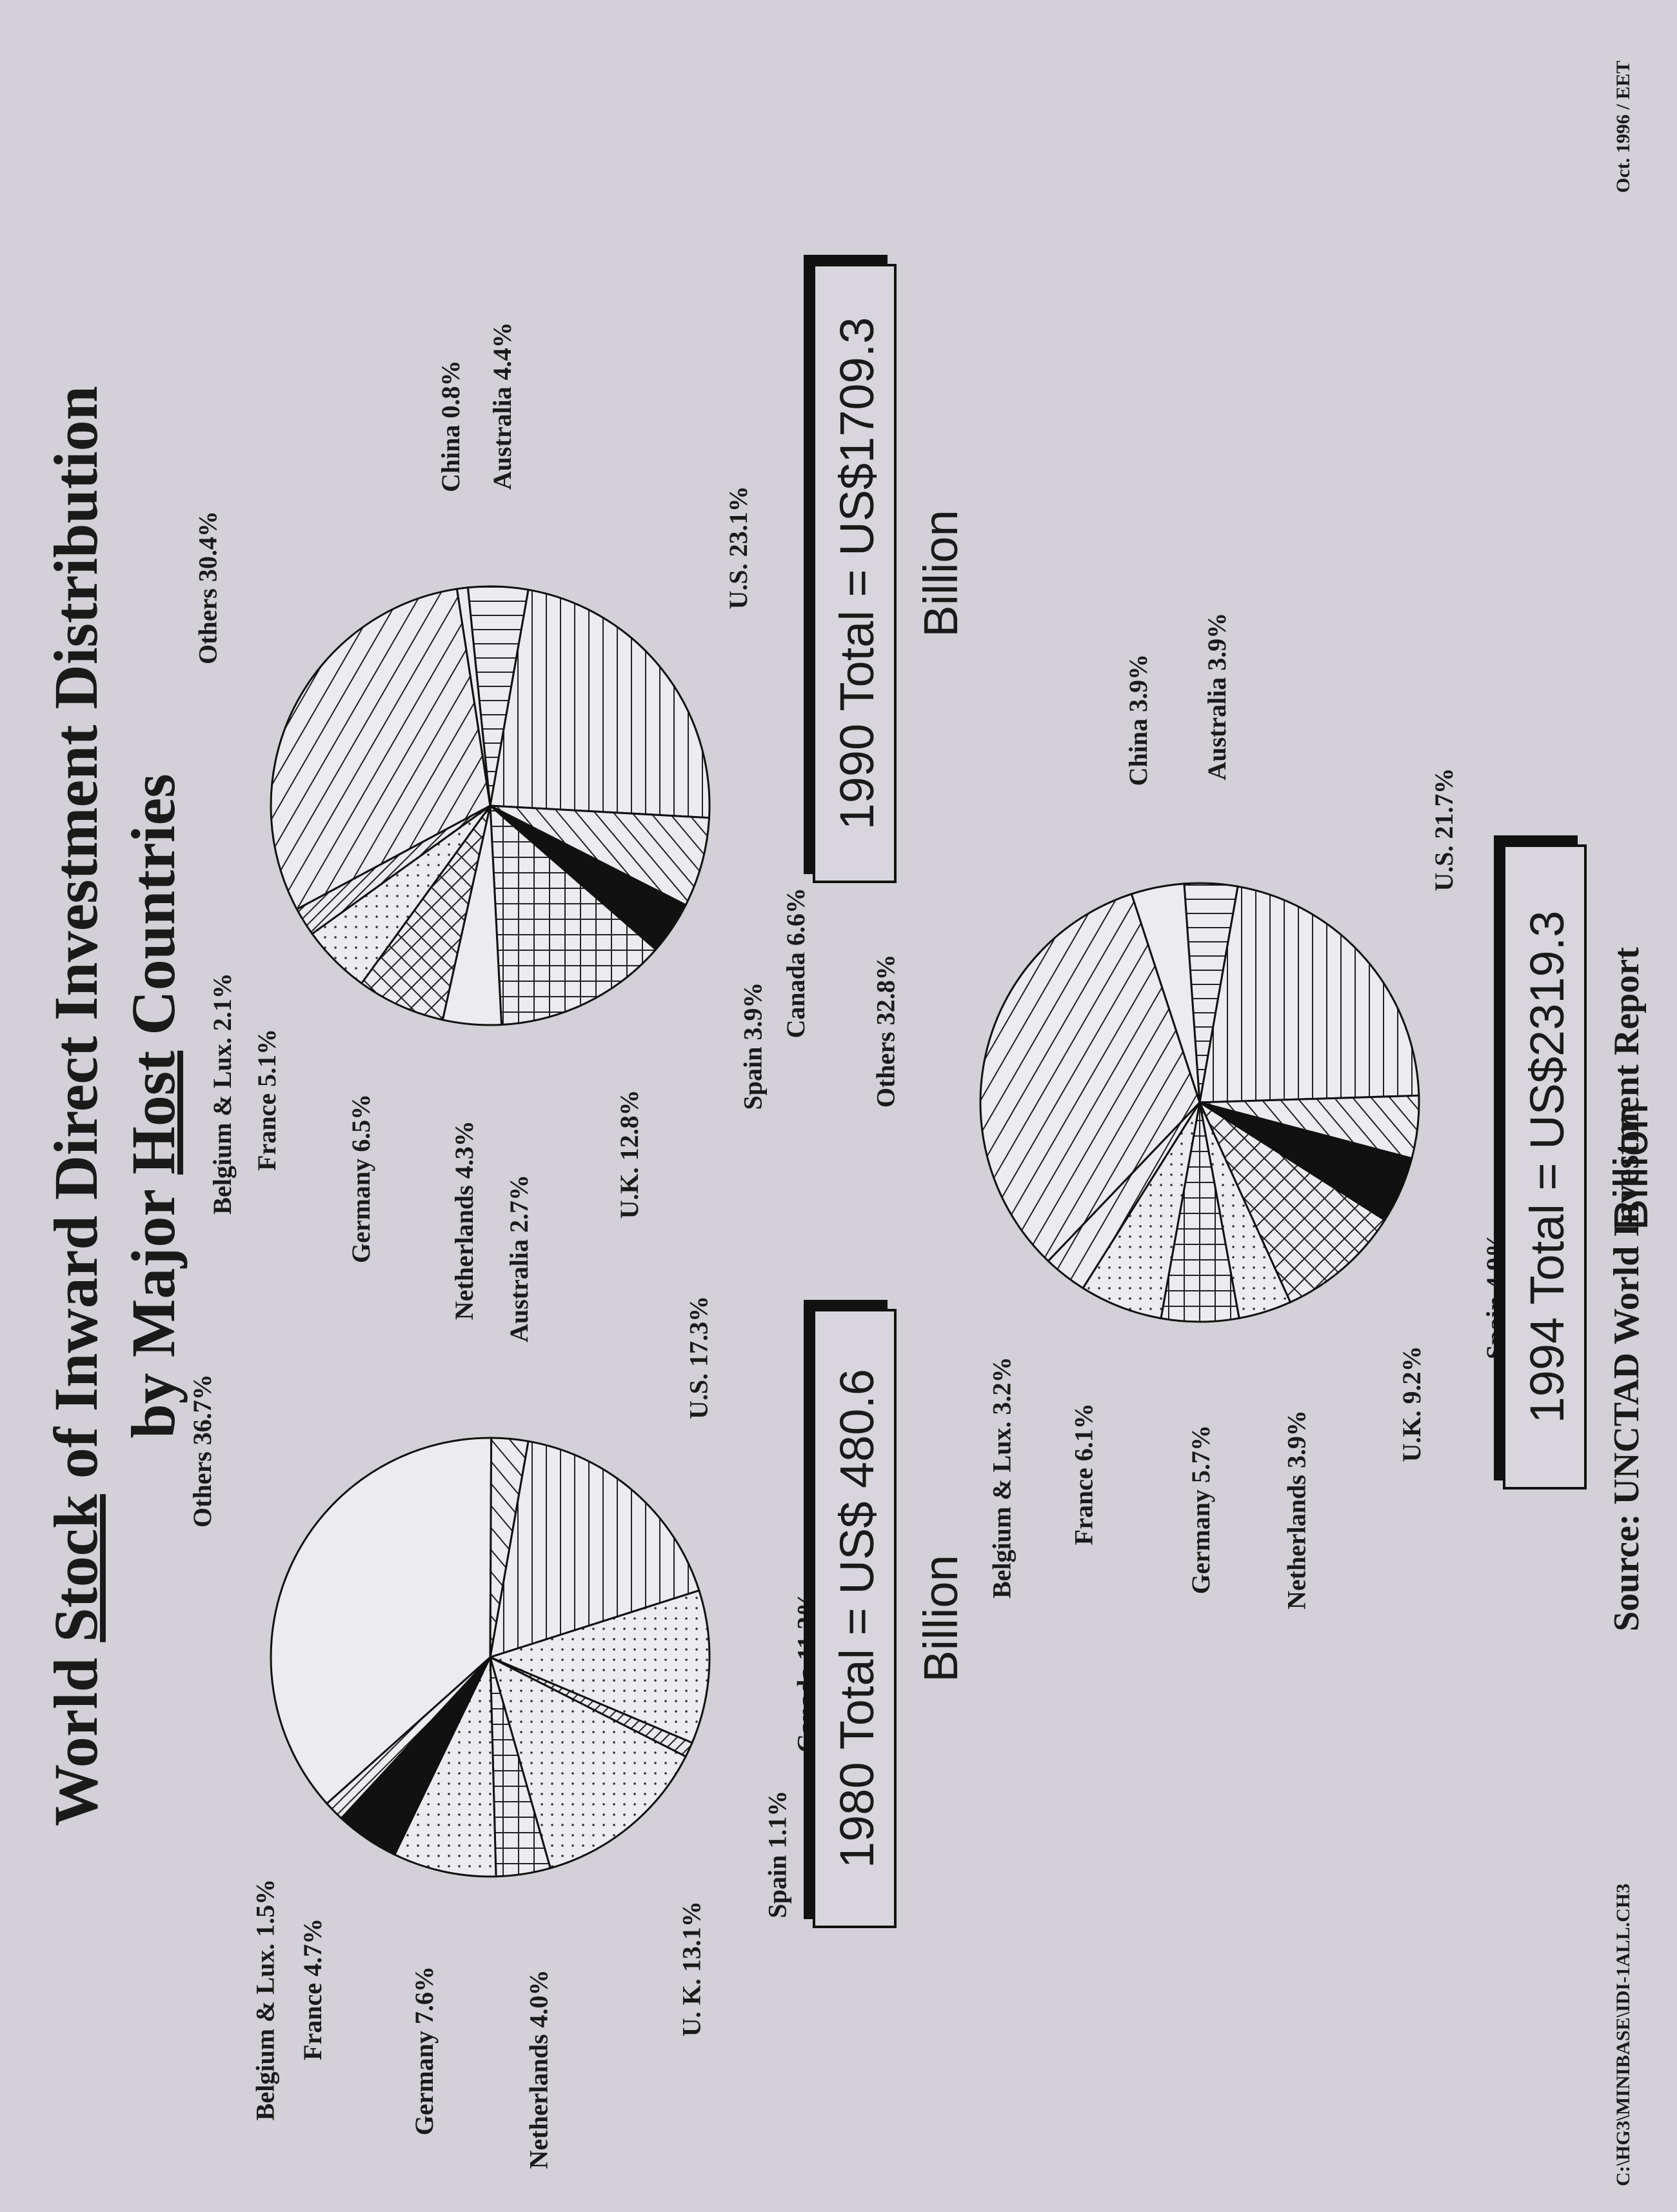 The height and width of the screenshot is (2212, 1677). I want to click on pie-1994-label-8: Others 32.8%, so click(885, 1031).